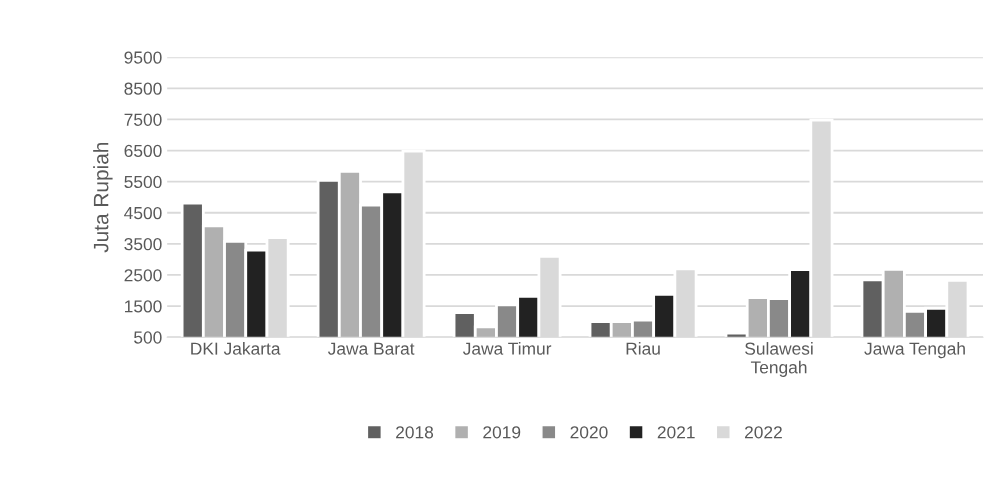 The height and width of the screenshot is (481, 1001). Describe the element at coordinates (236, 348) in the screenshot. I see `x-tick-label: DKI Jakarta` at that location.